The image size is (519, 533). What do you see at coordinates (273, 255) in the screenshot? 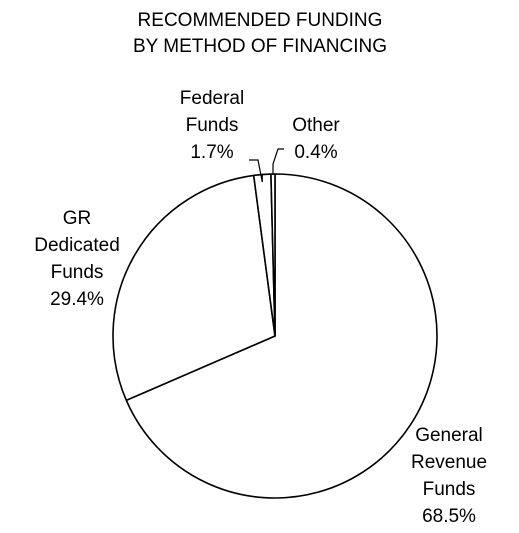
I see `pie-slice-other` at bounding box center [273, 255].